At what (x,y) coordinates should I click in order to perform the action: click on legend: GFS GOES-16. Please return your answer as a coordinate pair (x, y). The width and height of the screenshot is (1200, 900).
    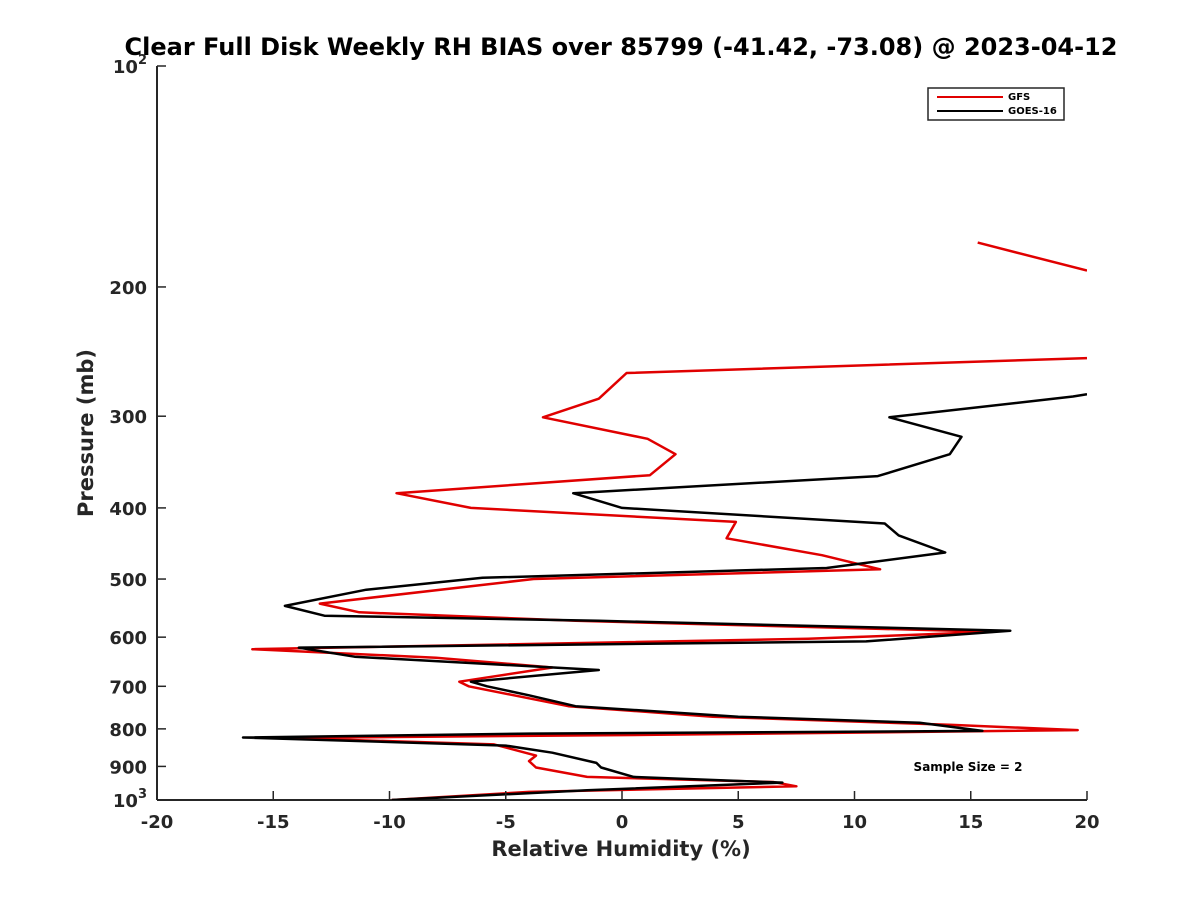
    Looking at the image, I should click on (996, 104).